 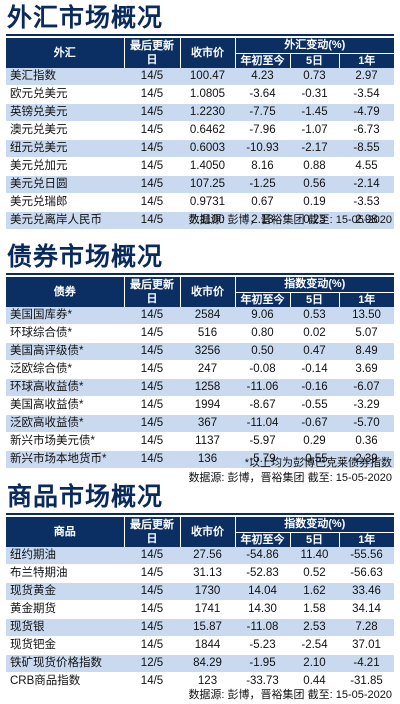 I want to click on bond-header-name: 债券, so click(x=65, y=292).